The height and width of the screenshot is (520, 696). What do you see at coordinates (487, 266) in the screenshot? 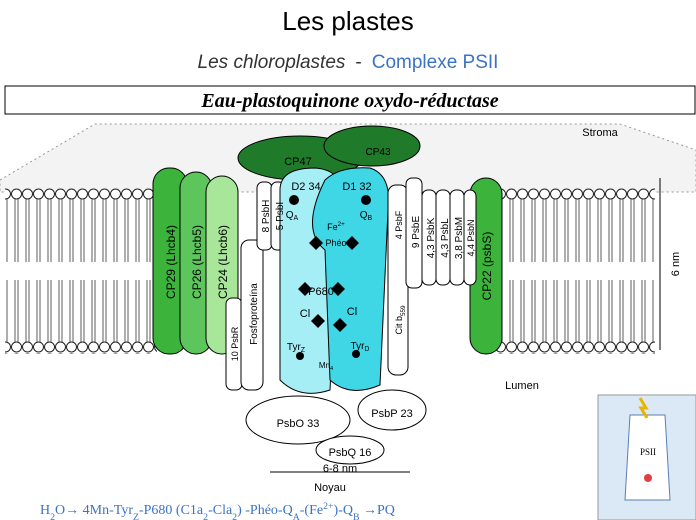
I see `text-part: CP22 (psbS)` at bounding box center [487, 266].